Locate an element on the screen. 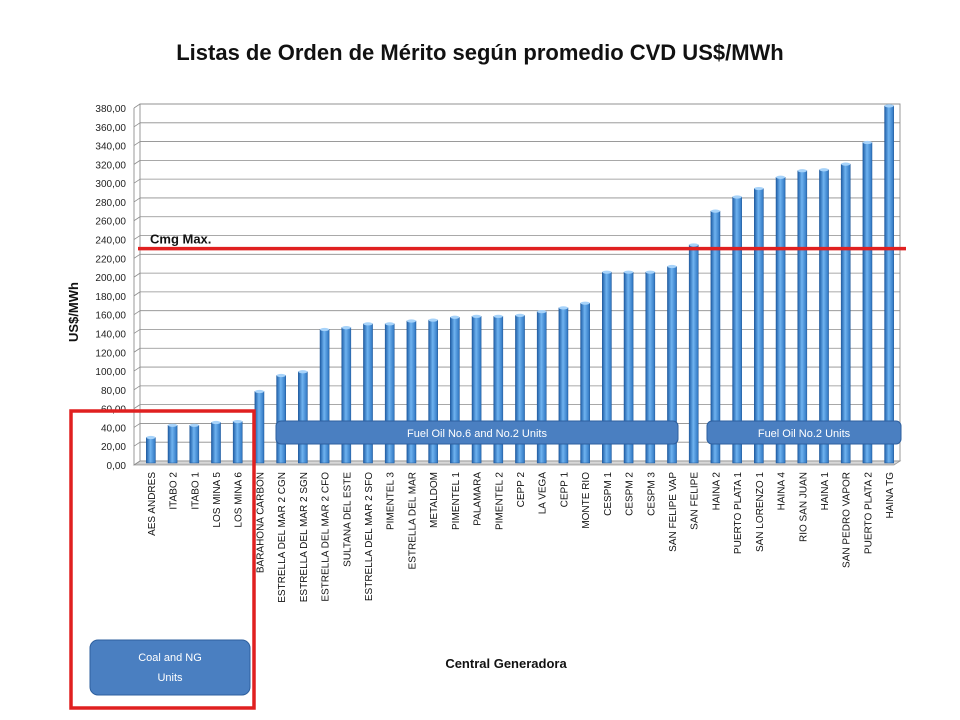 The image size is (960, 720). x-tick-label: RIO SAN JUAN is located at coordinates (803, 507).